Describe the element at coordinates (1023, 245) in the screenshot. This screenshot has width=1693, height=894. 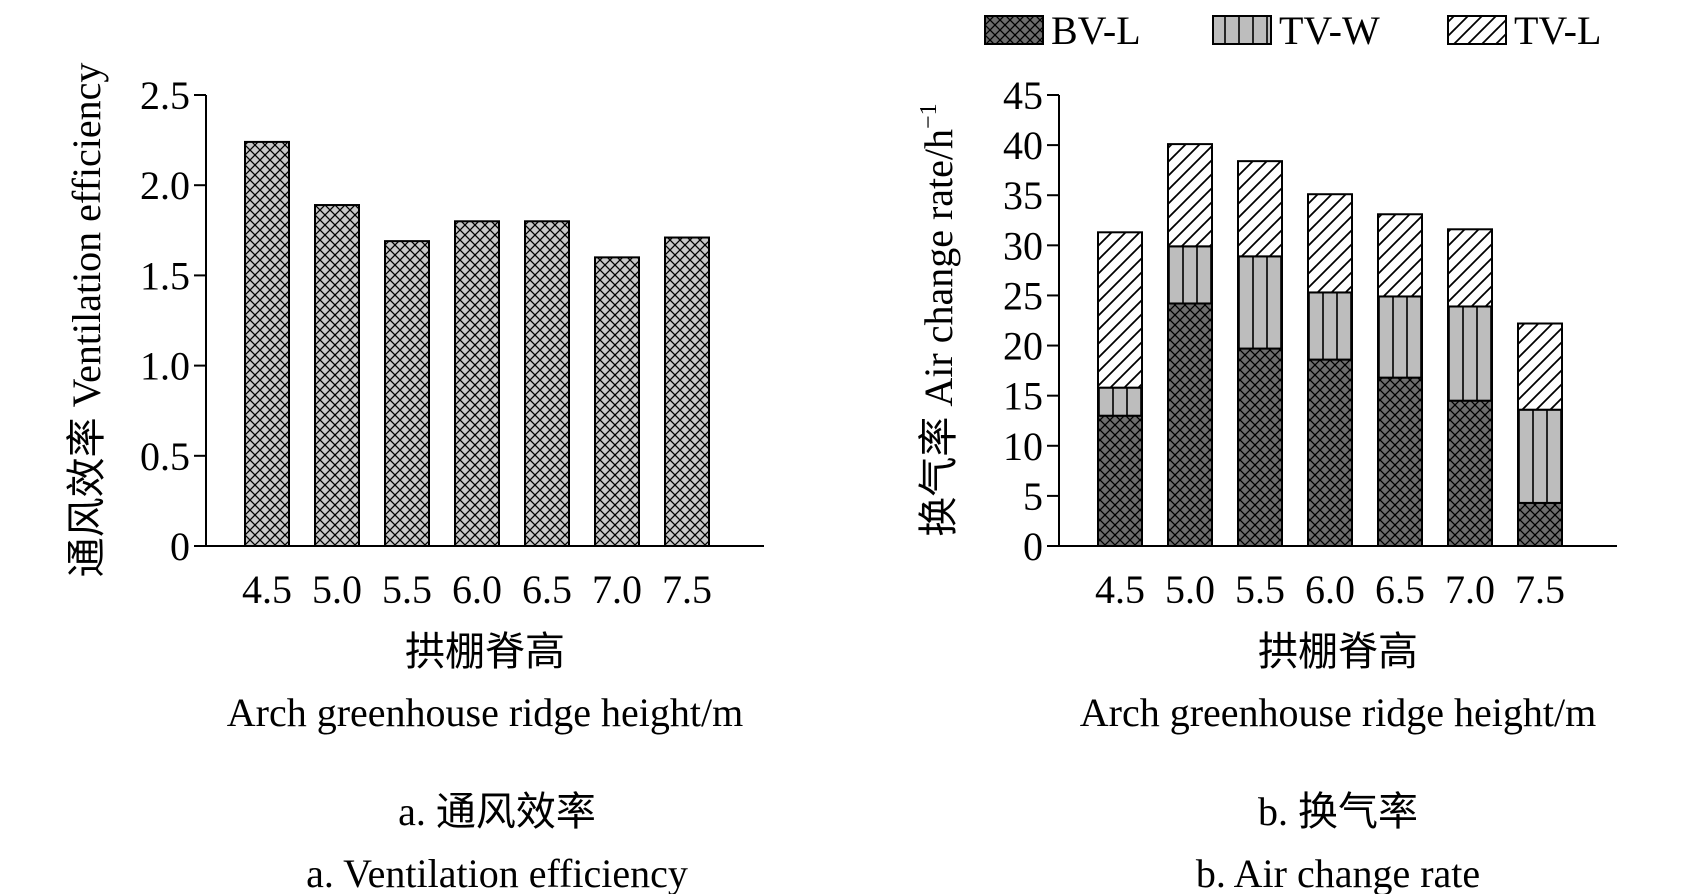
I see `b-y-tick-label: 30` at that location.